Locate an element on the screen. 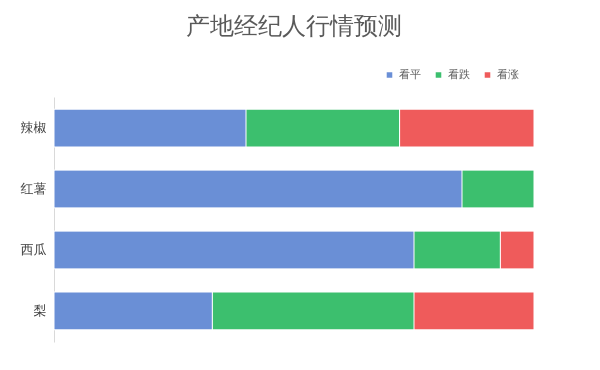 Image resolution: width=600 pixels, height=370 pixels. y-tick-label: 西瓜 is located at coordinates (33, 250).